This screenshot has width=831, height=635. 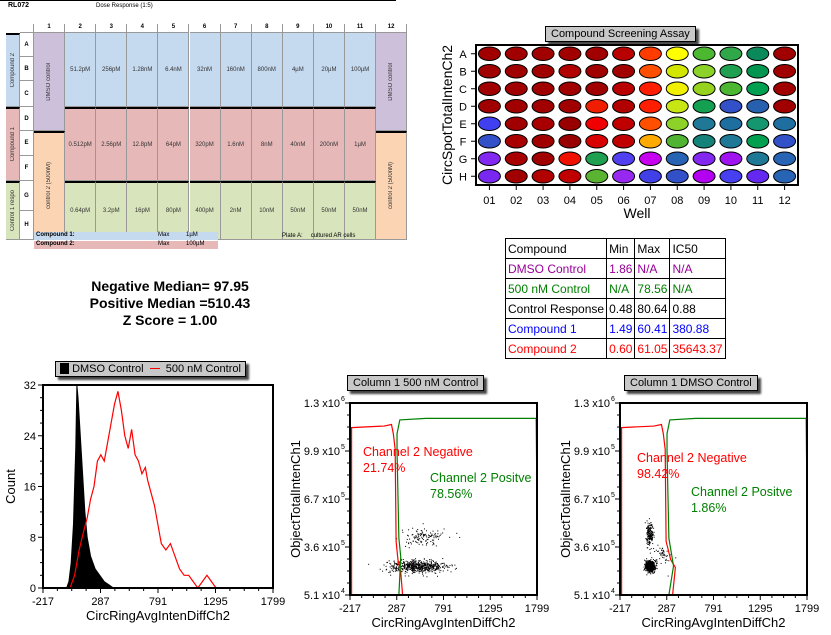 I want to click on dose-cell-compound1: 0.512pM, so click(x=81, y=144).